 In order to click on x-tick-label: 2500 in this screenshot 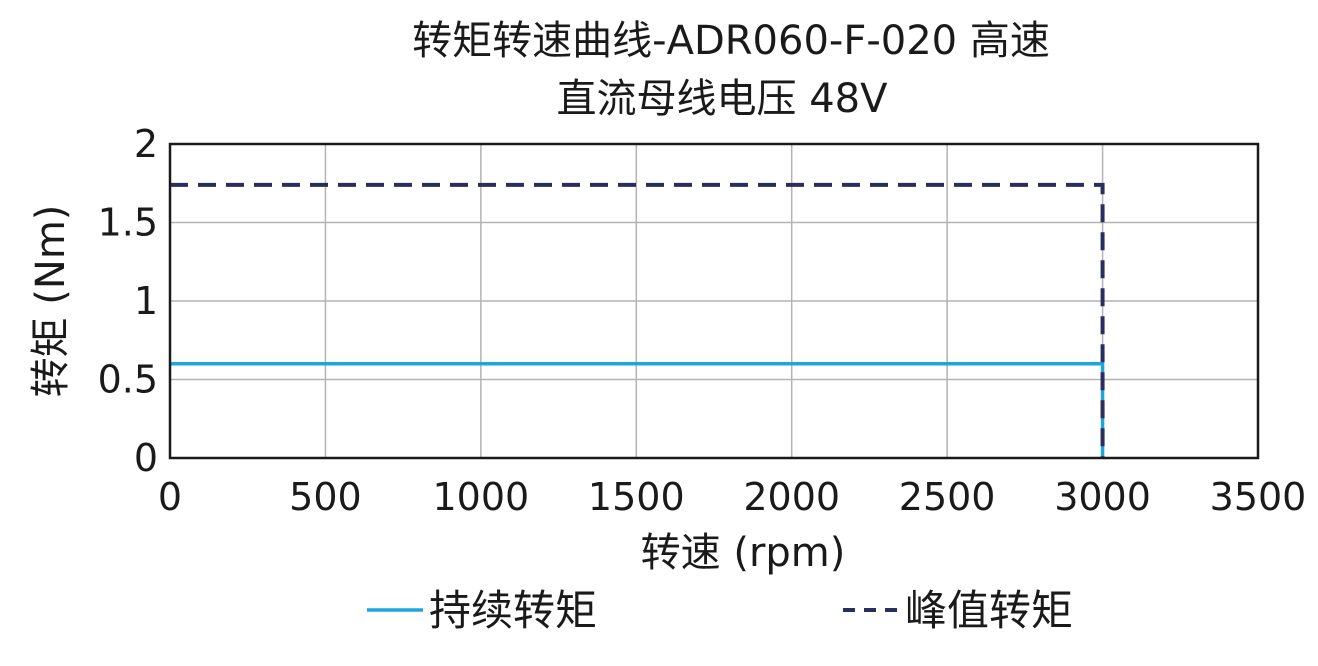, I will do `click(947, 497)`.